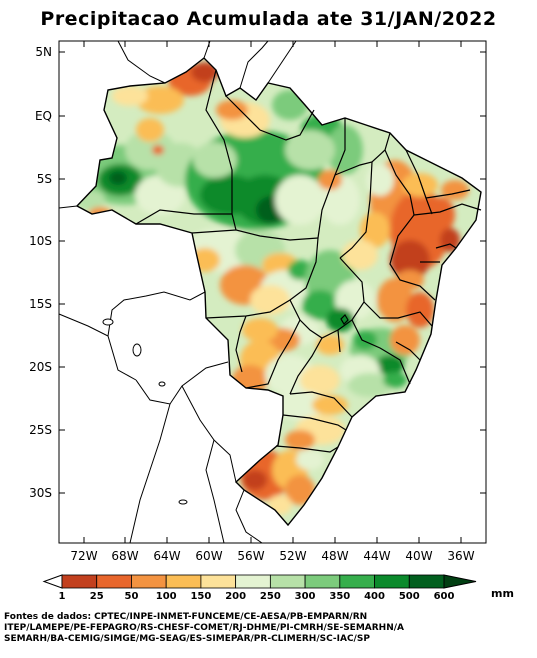  Describe the element at coordinates (131, 596) in the screenshot. I see `colorbar-label: 50` at that location.